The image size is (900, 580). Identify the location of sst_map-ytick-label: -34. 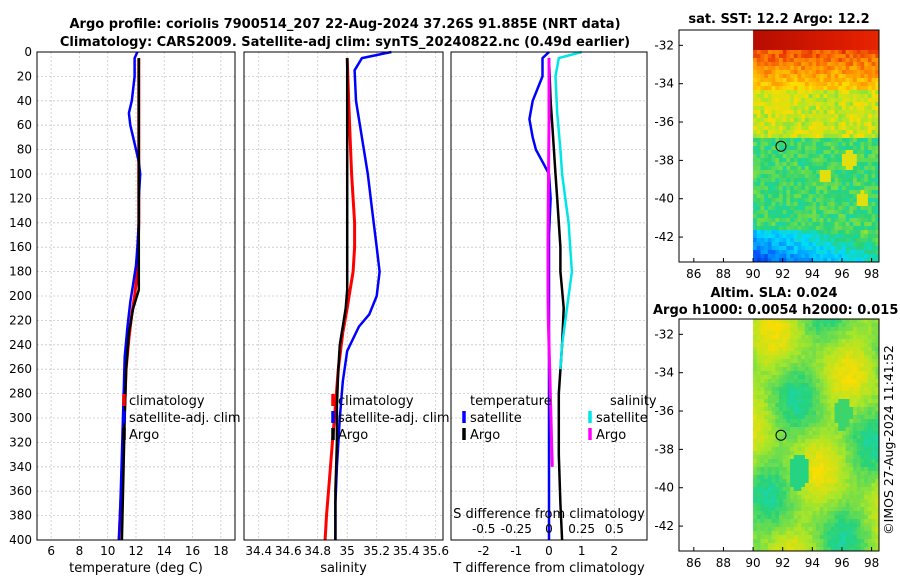
(664, 84).